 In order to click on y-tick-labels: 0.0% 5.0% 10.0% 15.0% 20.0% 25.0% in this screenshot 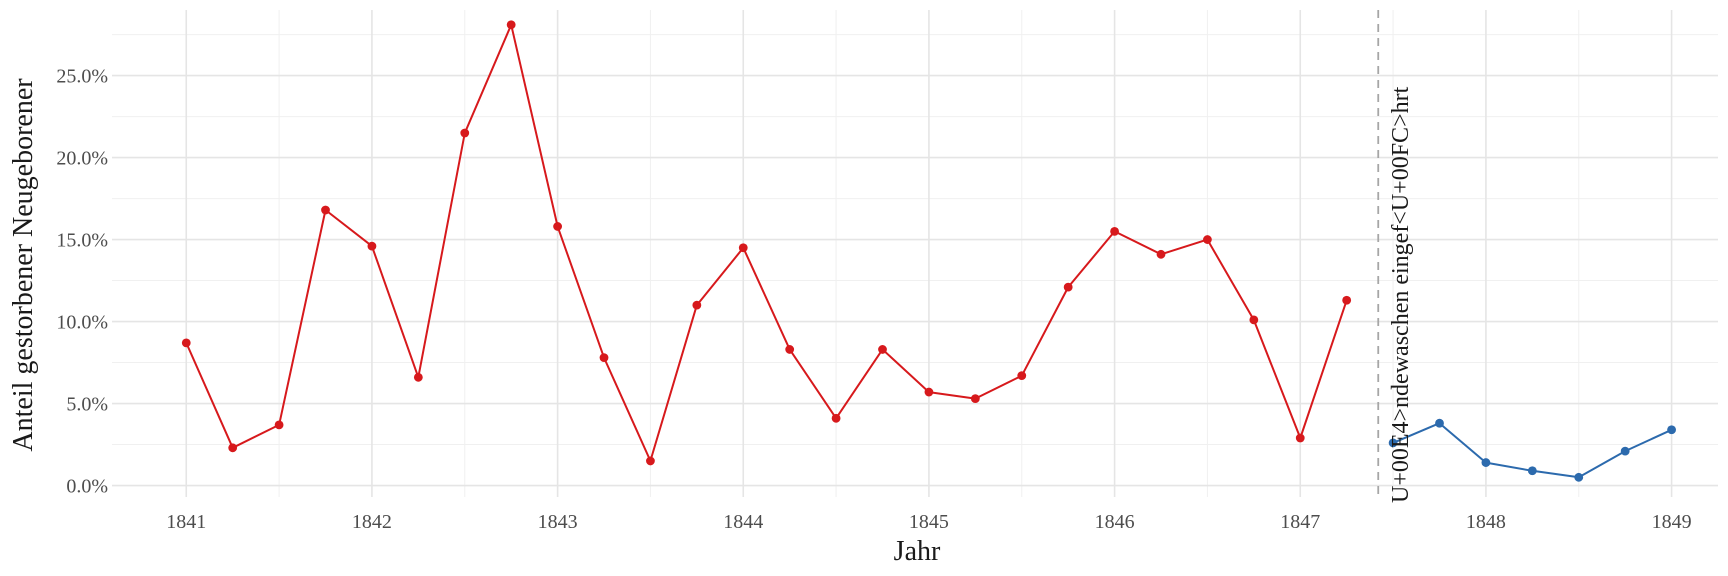, I will do `click(82, 282)`.